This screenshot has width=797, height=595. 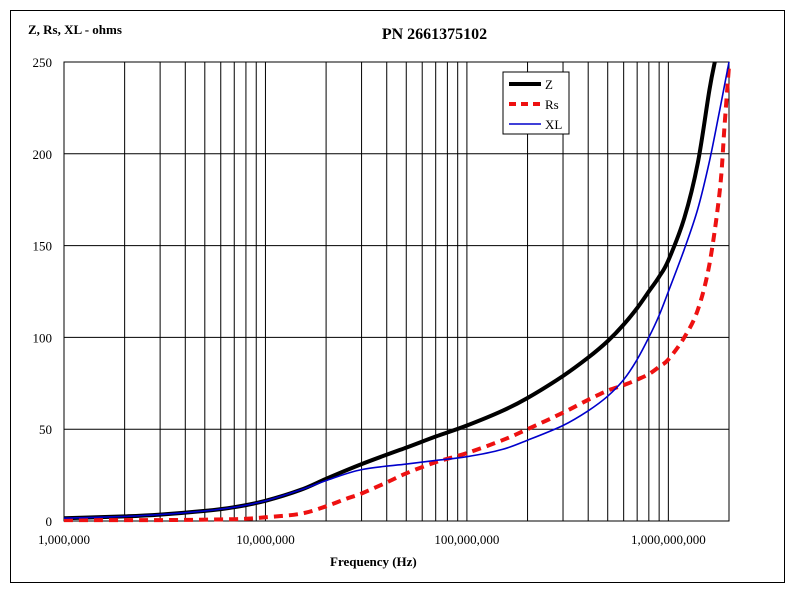 I want to click on legend-label-rs: Rs, so click(x=552, y=104).